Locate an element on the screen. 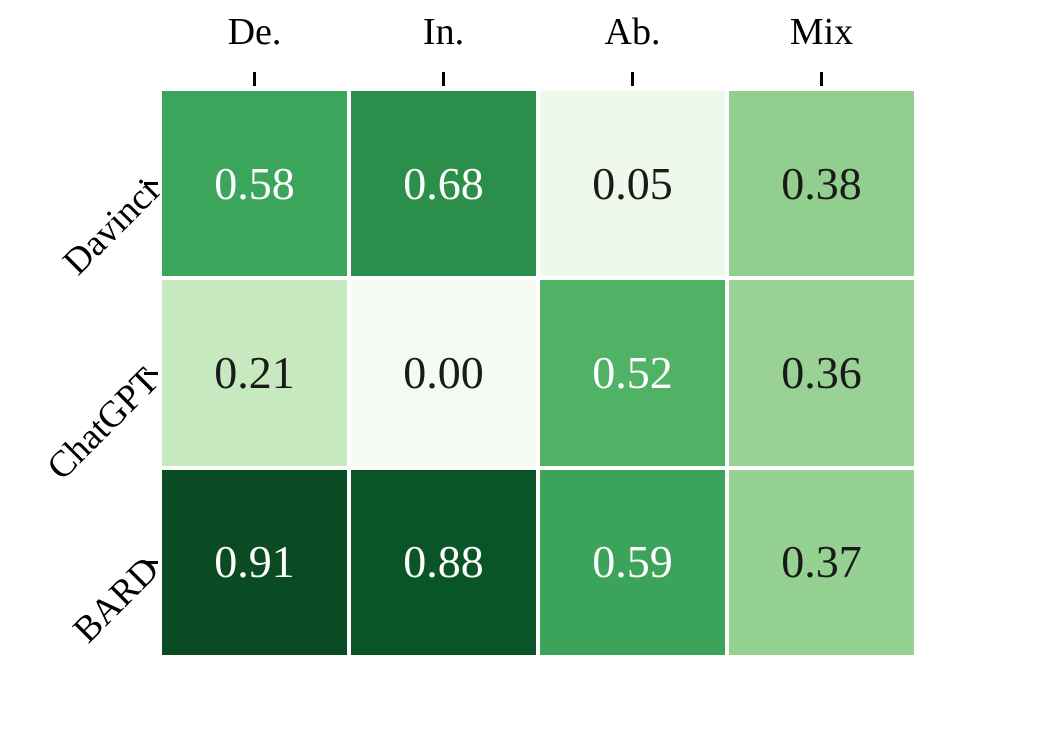 This screenshot has height=750, width=1050. cell-value: 0.21 is located at coordinates (254, 372).